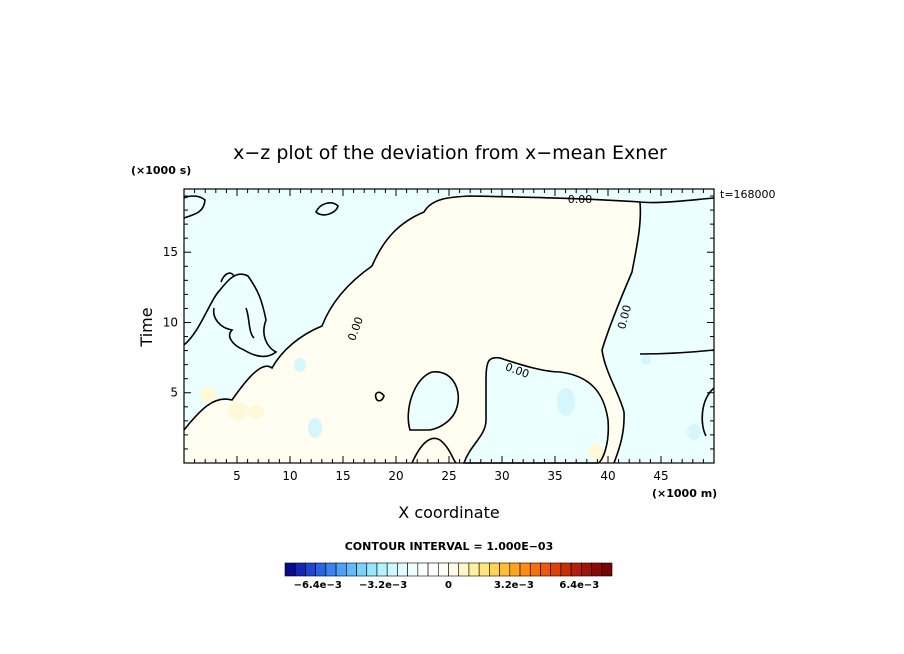 The height and width of the screenshot is (654, 904). Describe the element at coordinates (579, 585) in the screenshot. I see `colorbar-tick-label: 6.4e−3` at that location.